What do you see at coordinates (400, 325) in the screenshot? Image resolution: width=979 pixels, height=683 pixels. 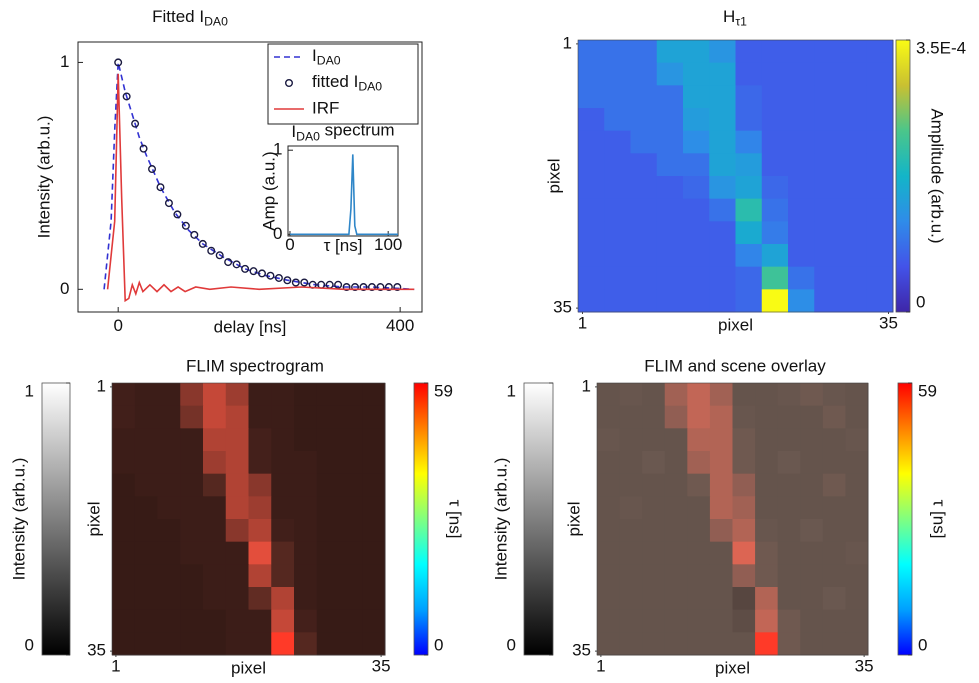 I see `x-tick-label: 400` at bounding box center [400, 325].